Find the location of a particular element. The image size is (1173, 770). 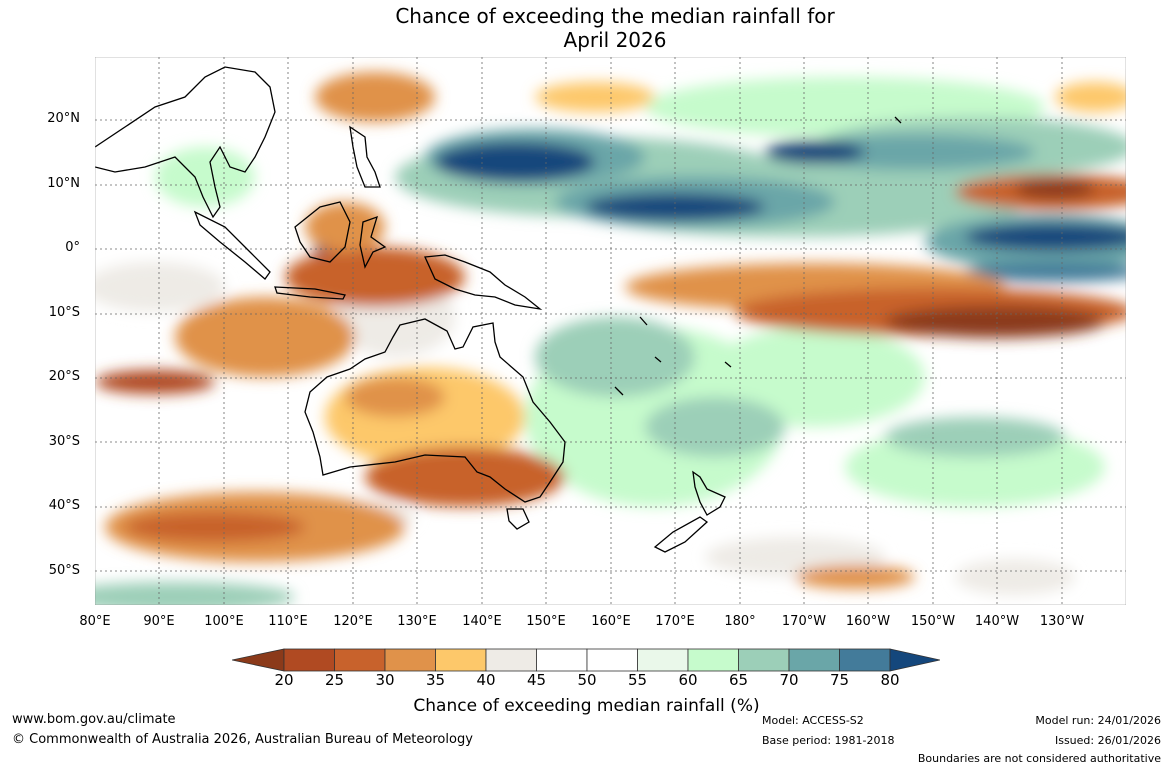

pacific-islands is located at coordinates (758, 256).